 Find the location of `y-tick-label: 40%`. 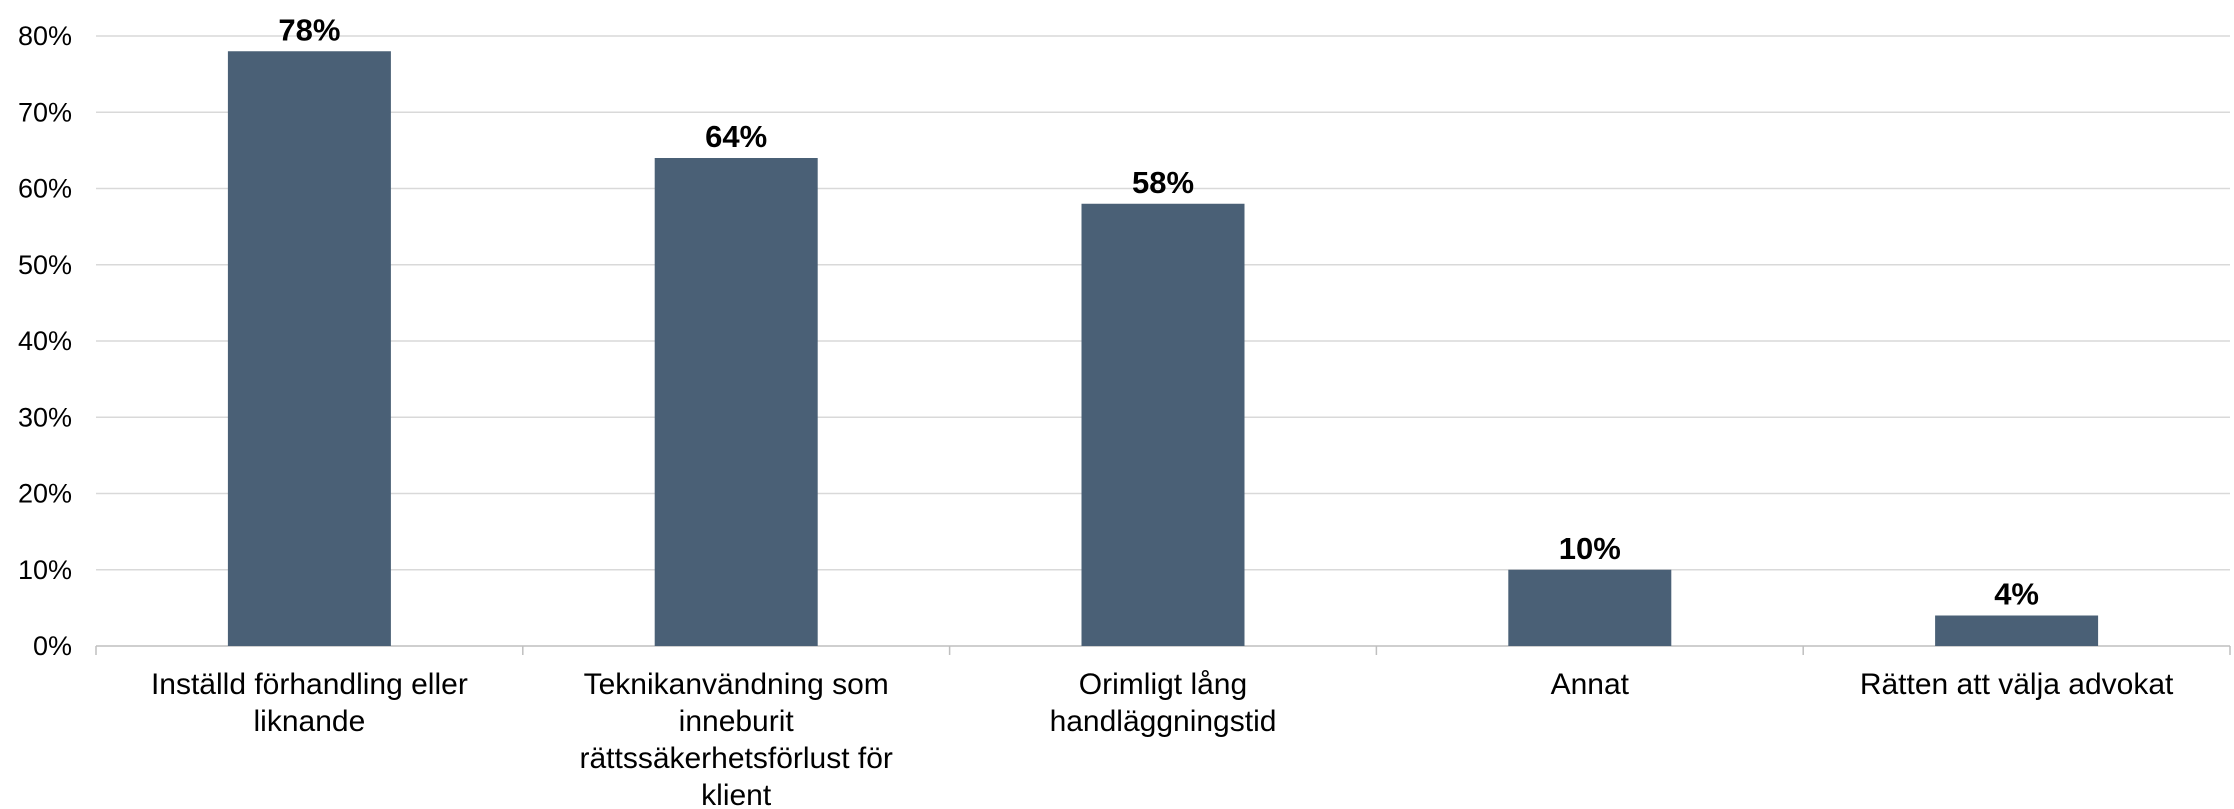

y-tick-label: 40% is located at coordinates (45, 341).